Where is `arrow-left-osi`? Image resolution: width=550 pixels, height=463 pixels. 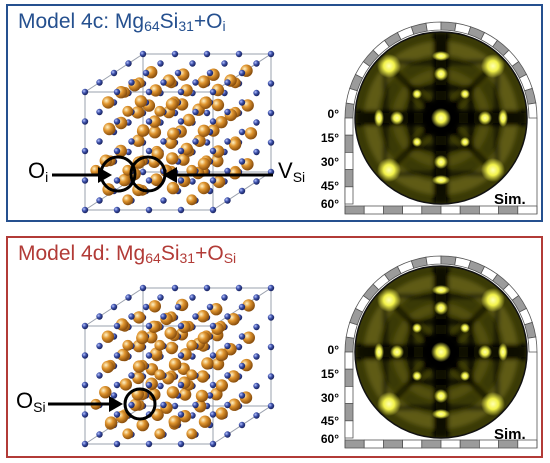 arrow-left-osi is located at coordinates (85, 404).